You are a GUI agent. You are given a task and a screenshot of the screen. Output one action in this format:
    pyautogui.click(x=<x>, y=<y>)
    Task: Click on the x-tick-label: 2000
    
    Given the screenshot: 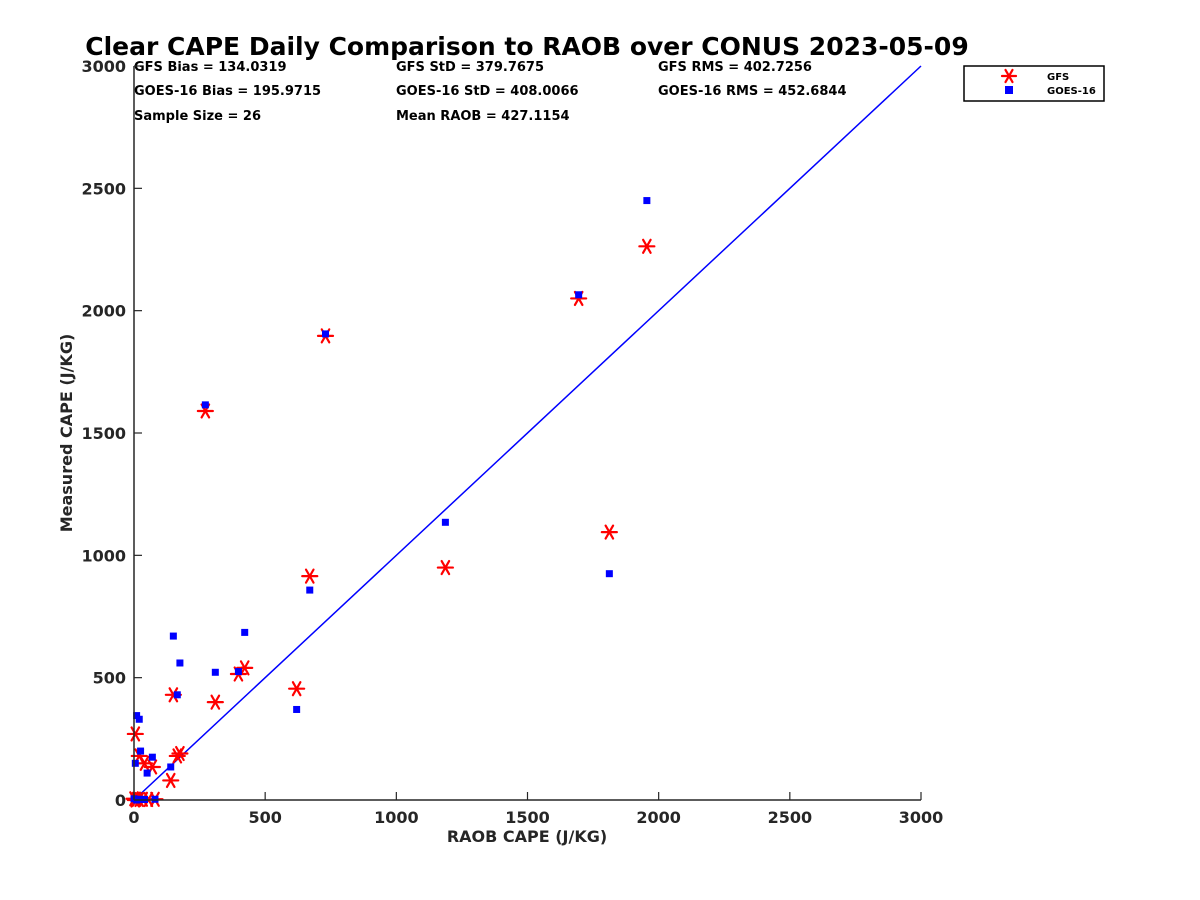 What is the action you would take?
    pyautogui.click(x=658, y=817)
    